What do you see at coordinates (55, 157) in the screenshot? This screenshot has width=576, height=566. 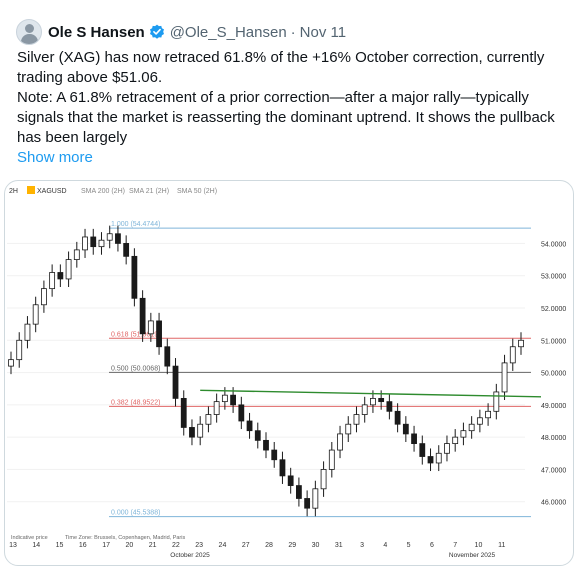 I see `show-more-link: Show more` at bounding box center [55, 157].